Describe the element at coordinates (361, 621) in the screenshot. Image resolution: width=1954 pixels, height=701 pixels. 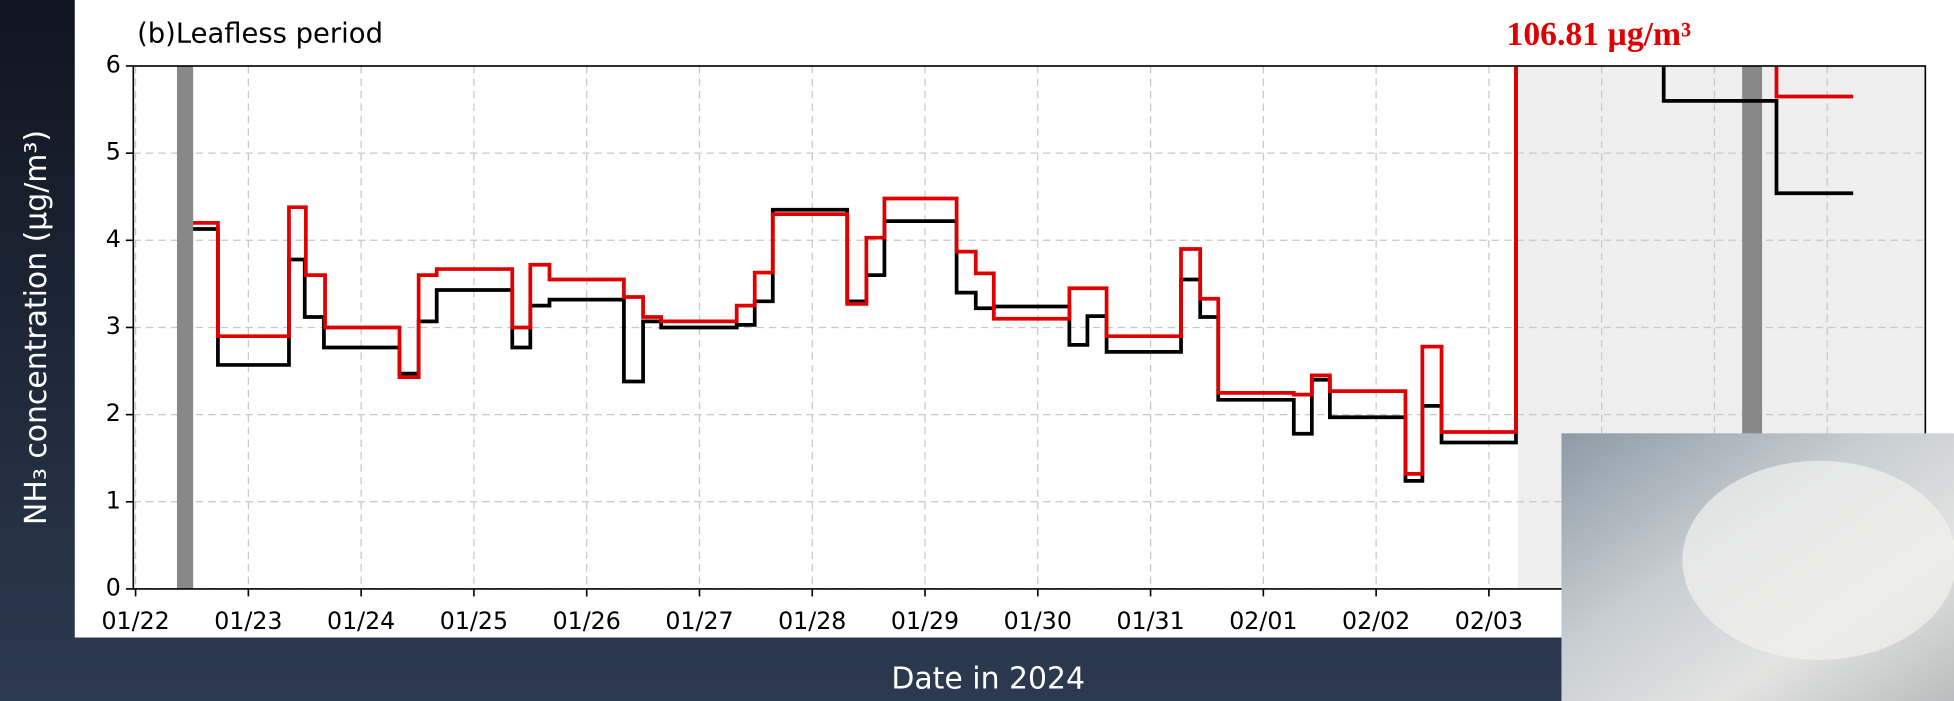
I see `x-tick-label: 01/24` at that location.